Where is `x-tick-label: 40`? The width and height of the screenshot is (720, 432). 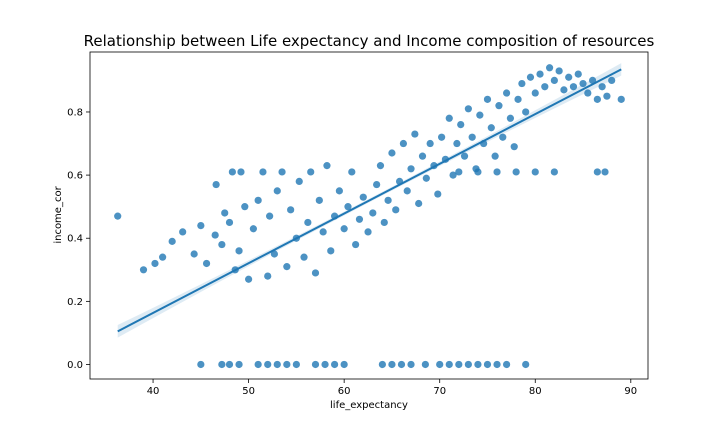
x-tick-label: 40 is located at coordinates (153, 391).